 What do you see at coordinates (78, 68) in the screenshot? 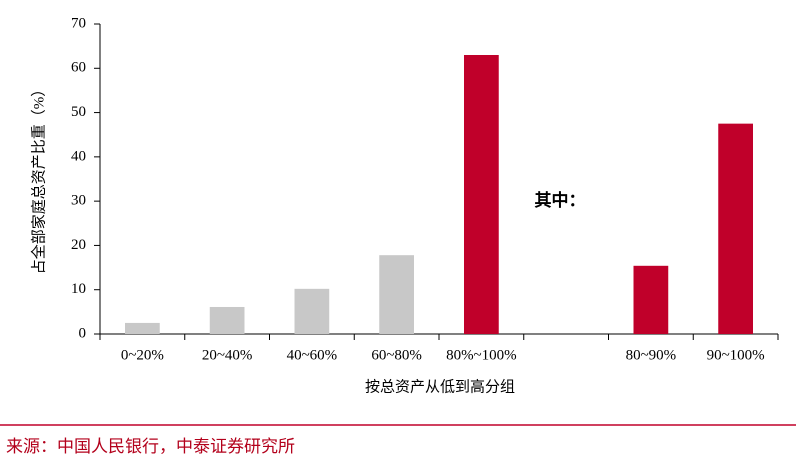
I see `y-tick-label: 60` at bounding box center [78, 68].